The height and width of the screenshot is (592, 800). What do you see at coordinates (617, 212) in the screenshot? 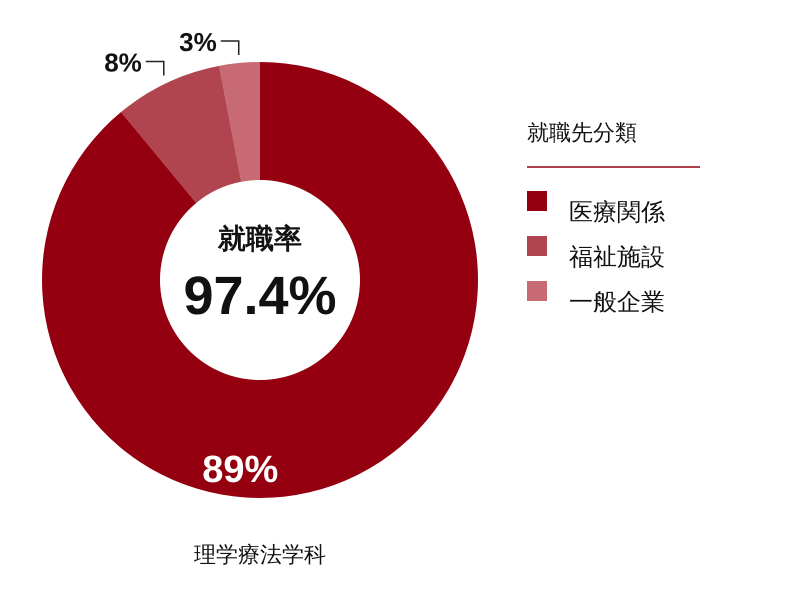
I see `legend-label: 医療関係` at bounding box center [617, 212].